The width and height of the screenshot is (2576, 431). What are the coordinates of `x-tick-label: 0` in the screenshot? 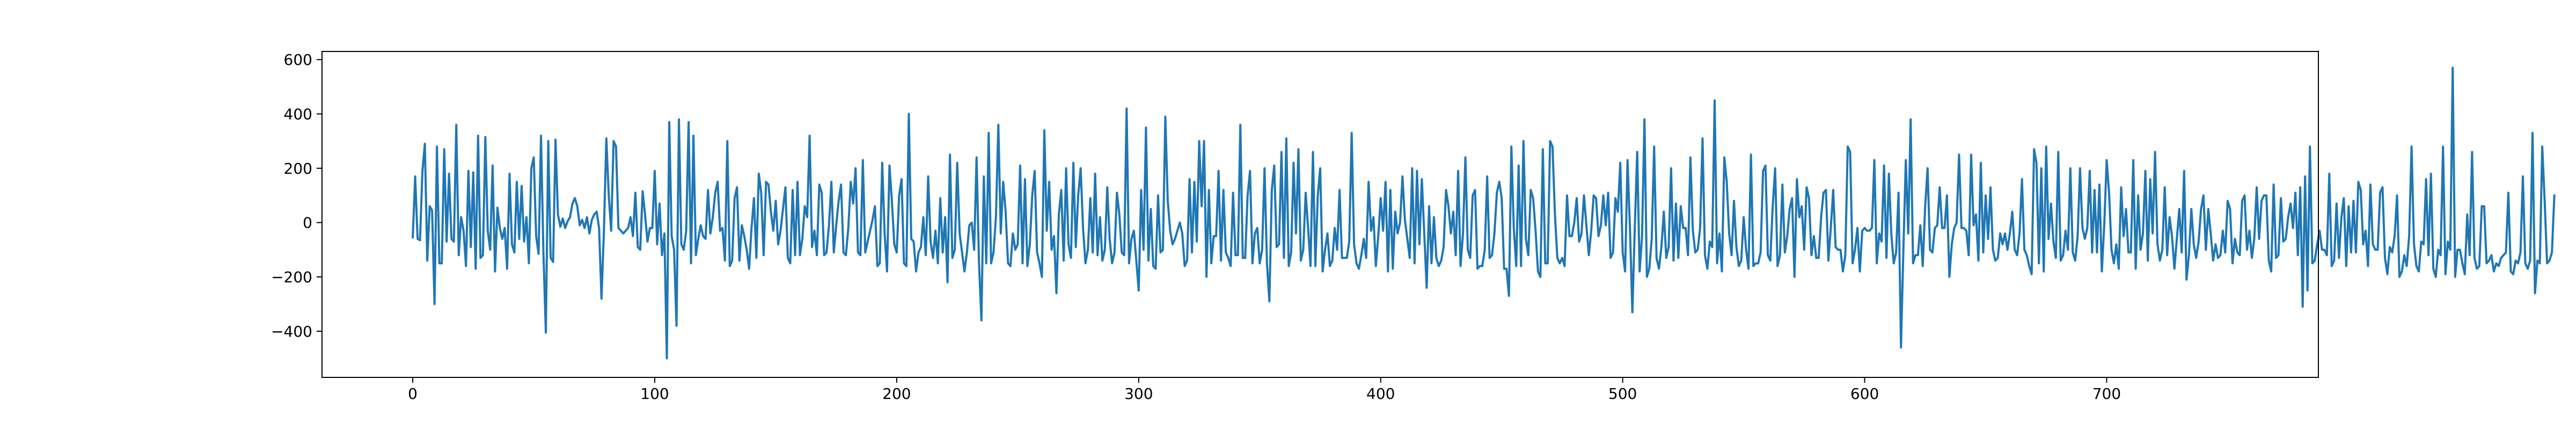 It's located at (413, 394).